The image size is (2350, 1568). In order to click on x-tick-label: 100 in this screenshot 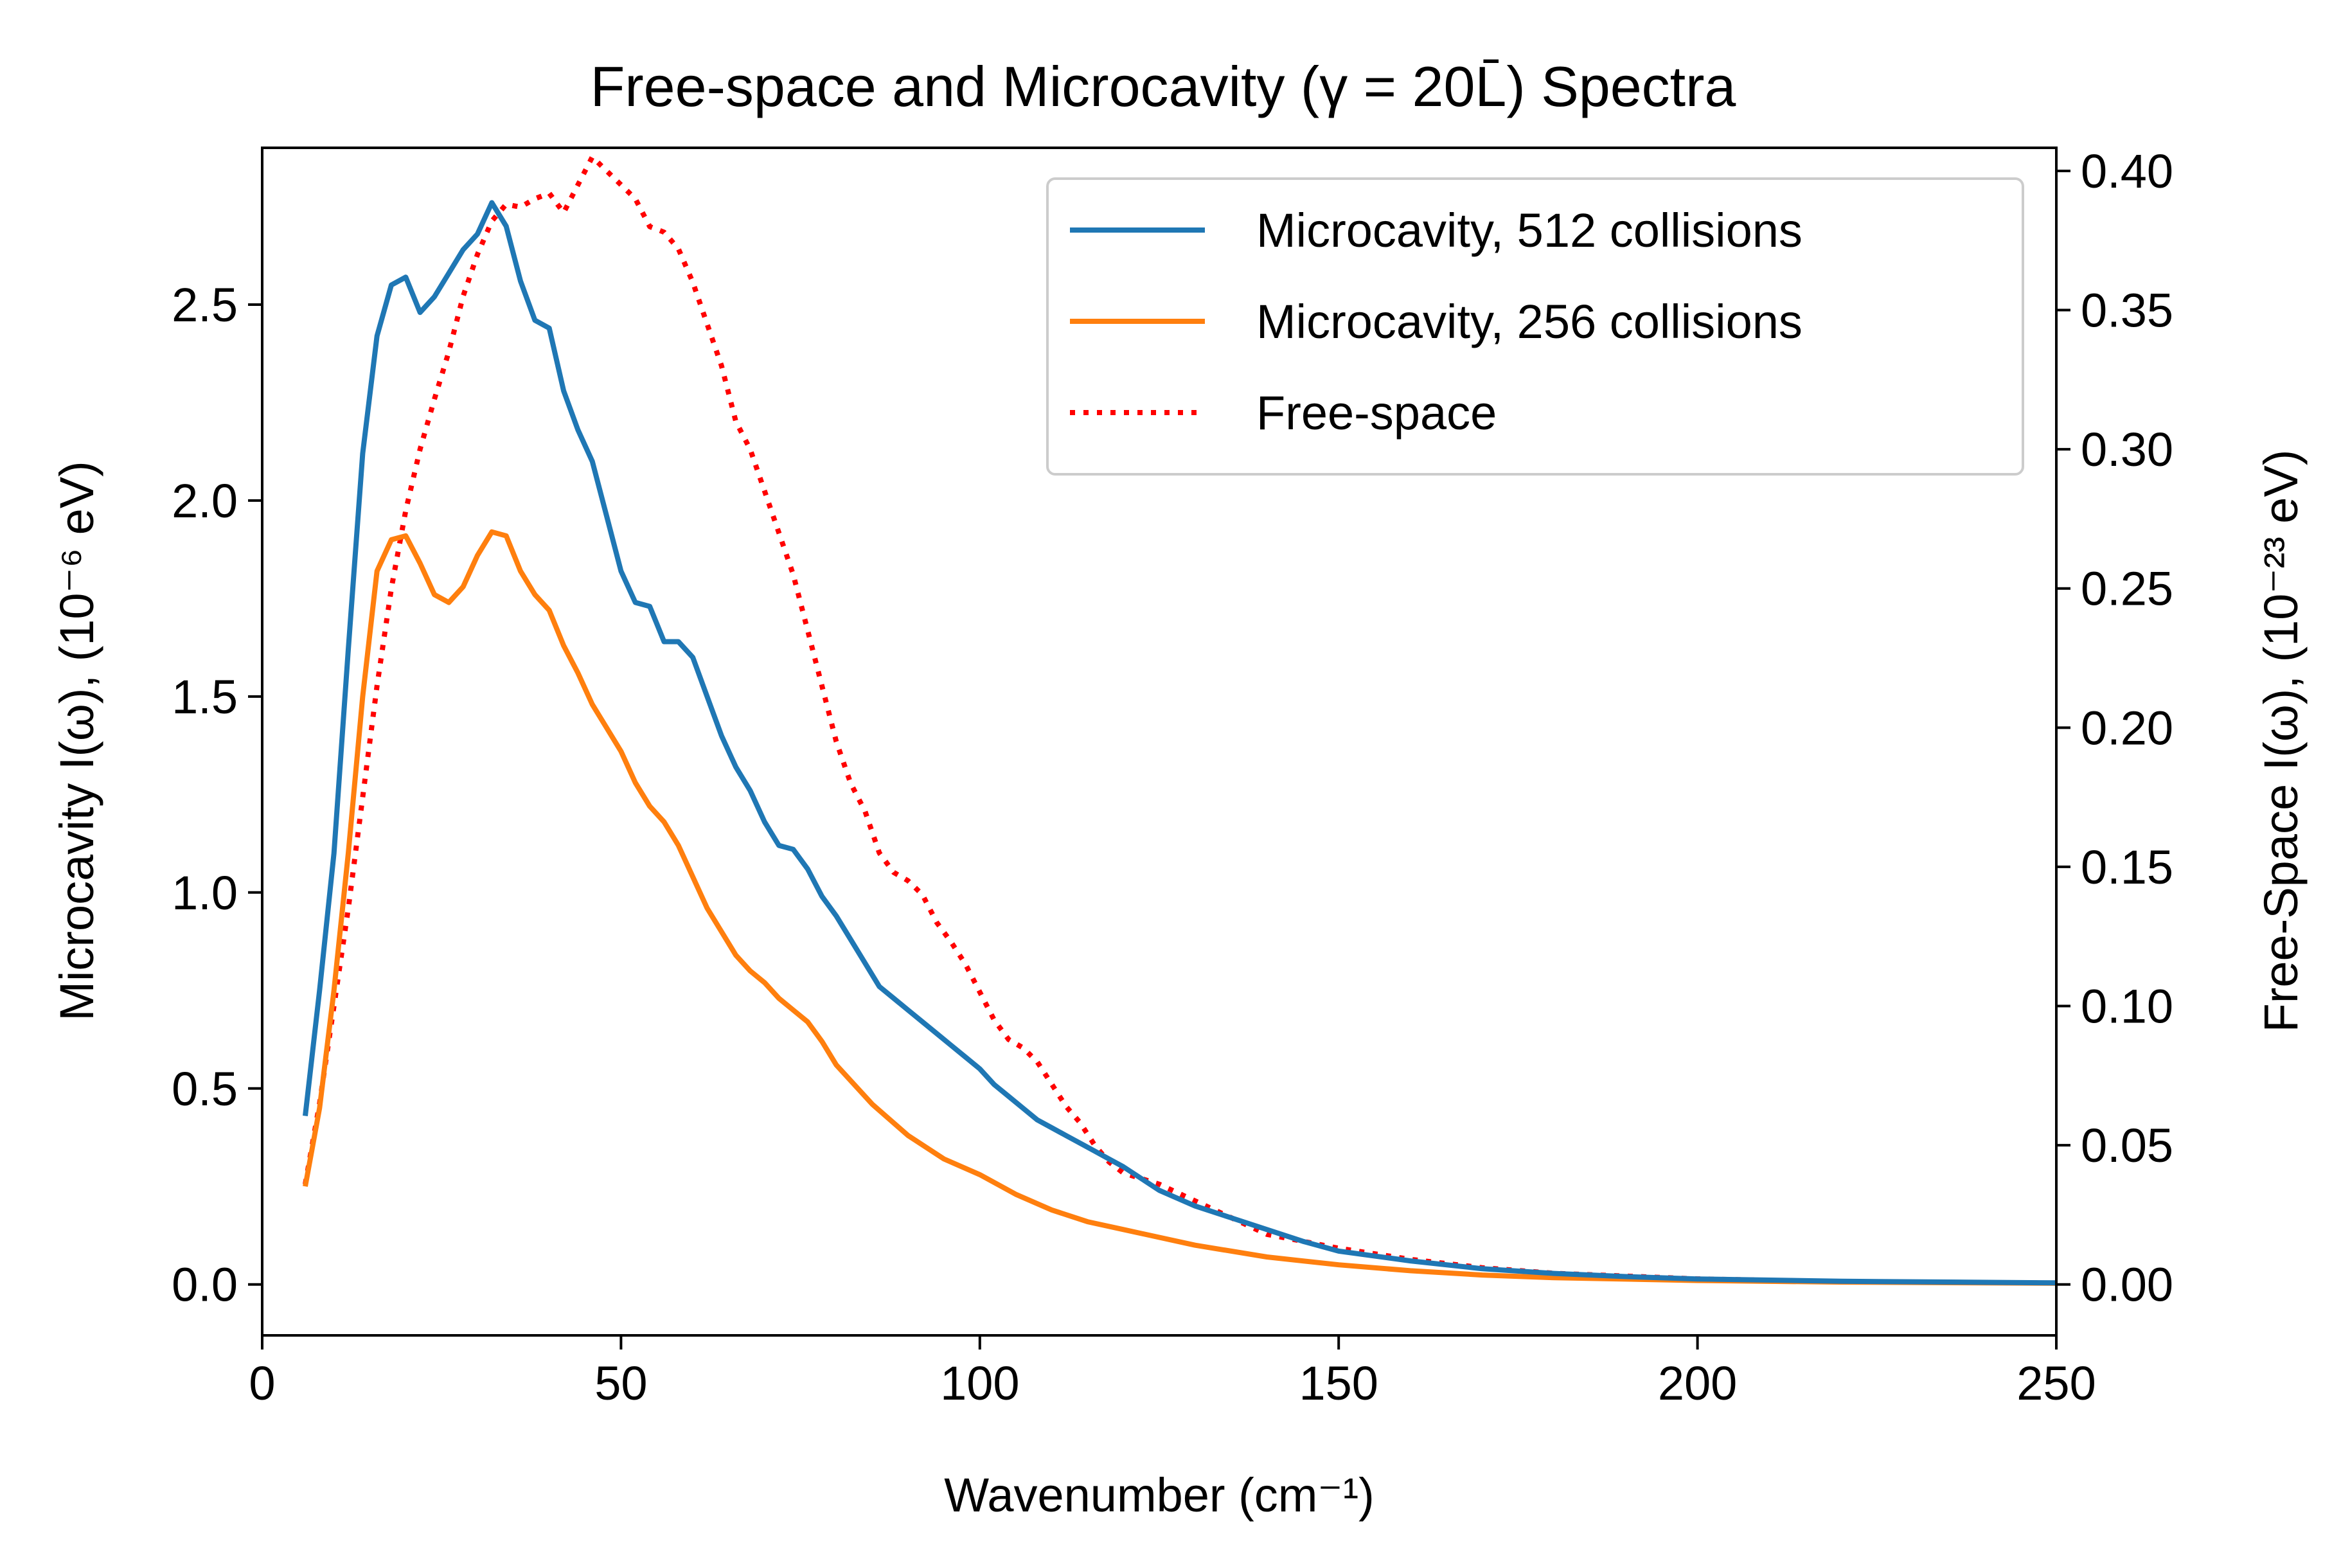, I will do `click(979, 1383)`.